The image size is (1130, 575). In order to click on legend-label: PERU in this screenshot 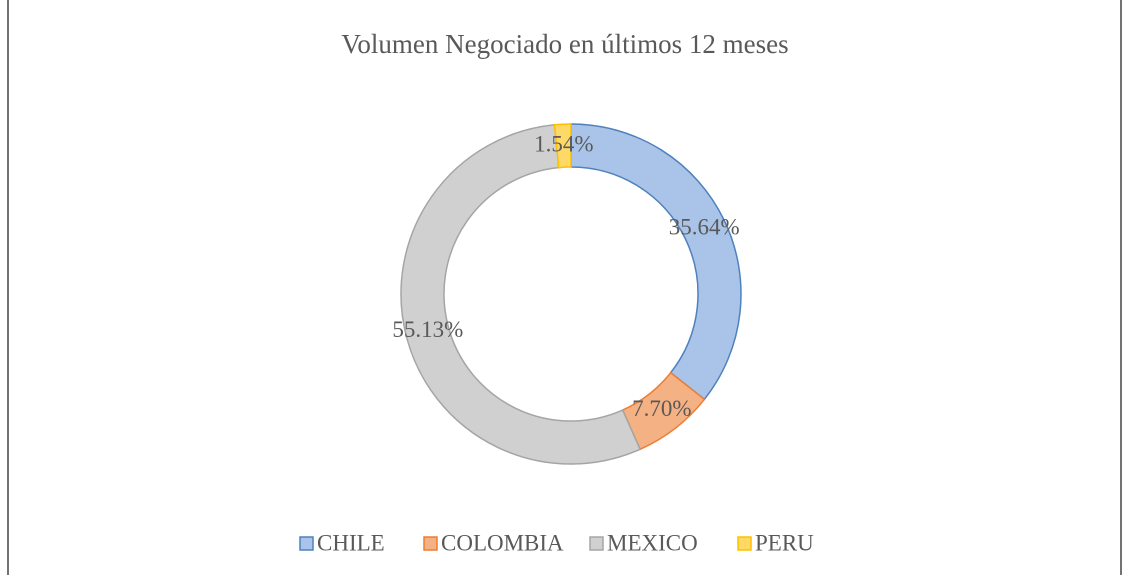, I will do `click(784, 542)`.